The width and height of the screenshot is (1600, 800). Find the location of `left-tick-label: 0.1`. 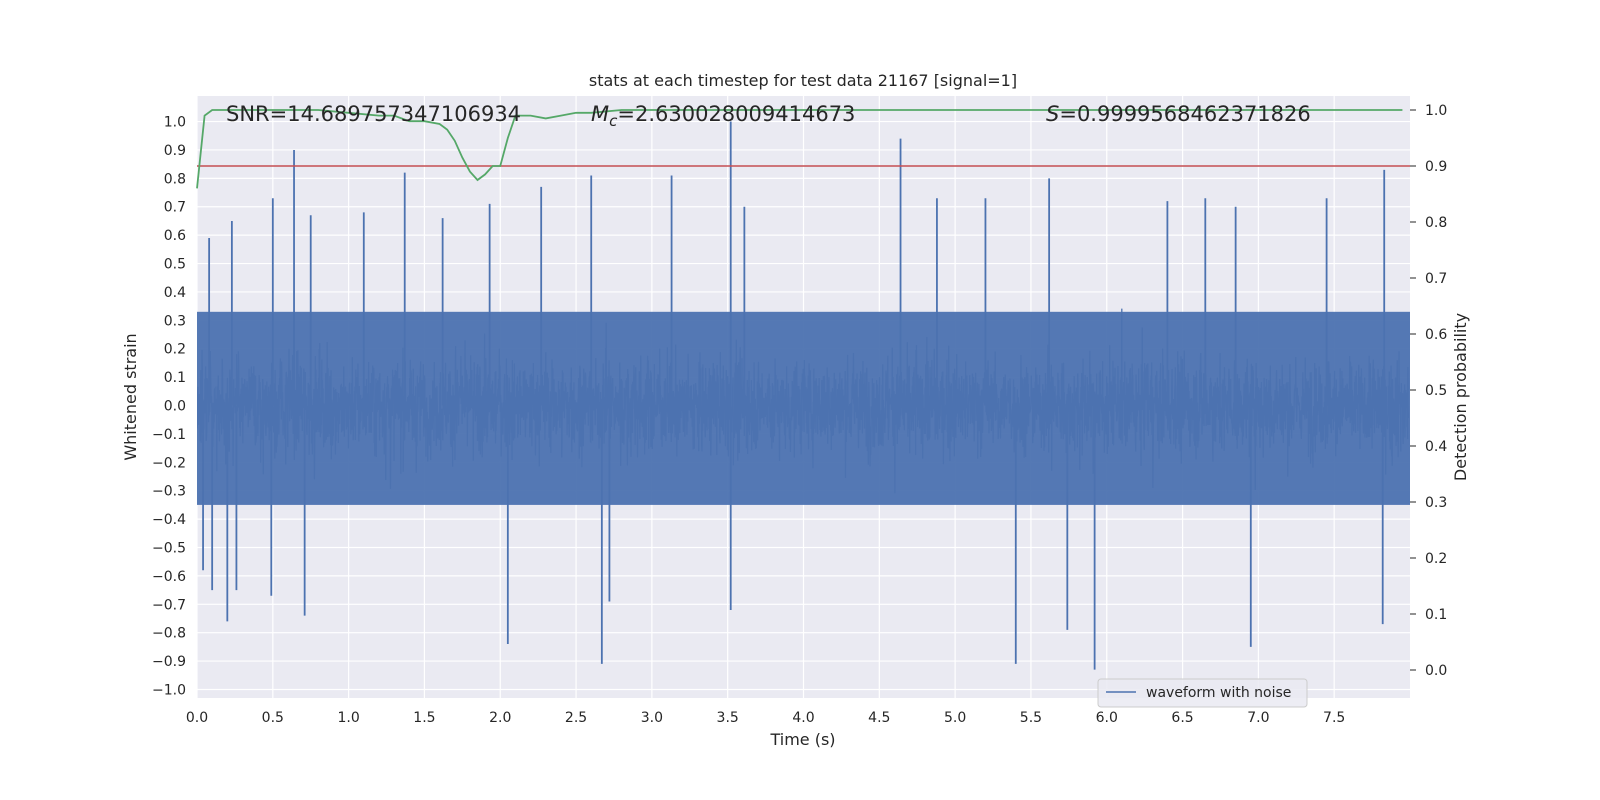

left-tick-label: 0.1 is located at coordinates (175, 378).